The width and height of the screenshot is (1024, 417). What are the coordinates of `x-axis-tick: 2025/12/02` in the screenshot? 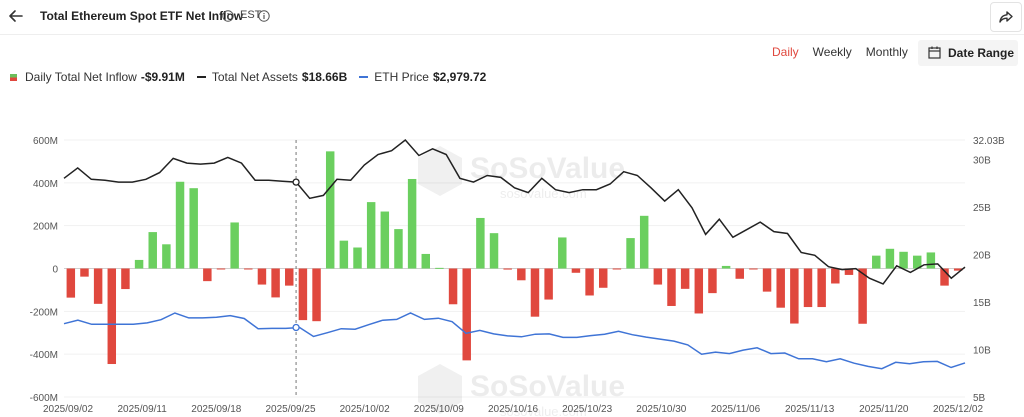 It's located at (958, 409).